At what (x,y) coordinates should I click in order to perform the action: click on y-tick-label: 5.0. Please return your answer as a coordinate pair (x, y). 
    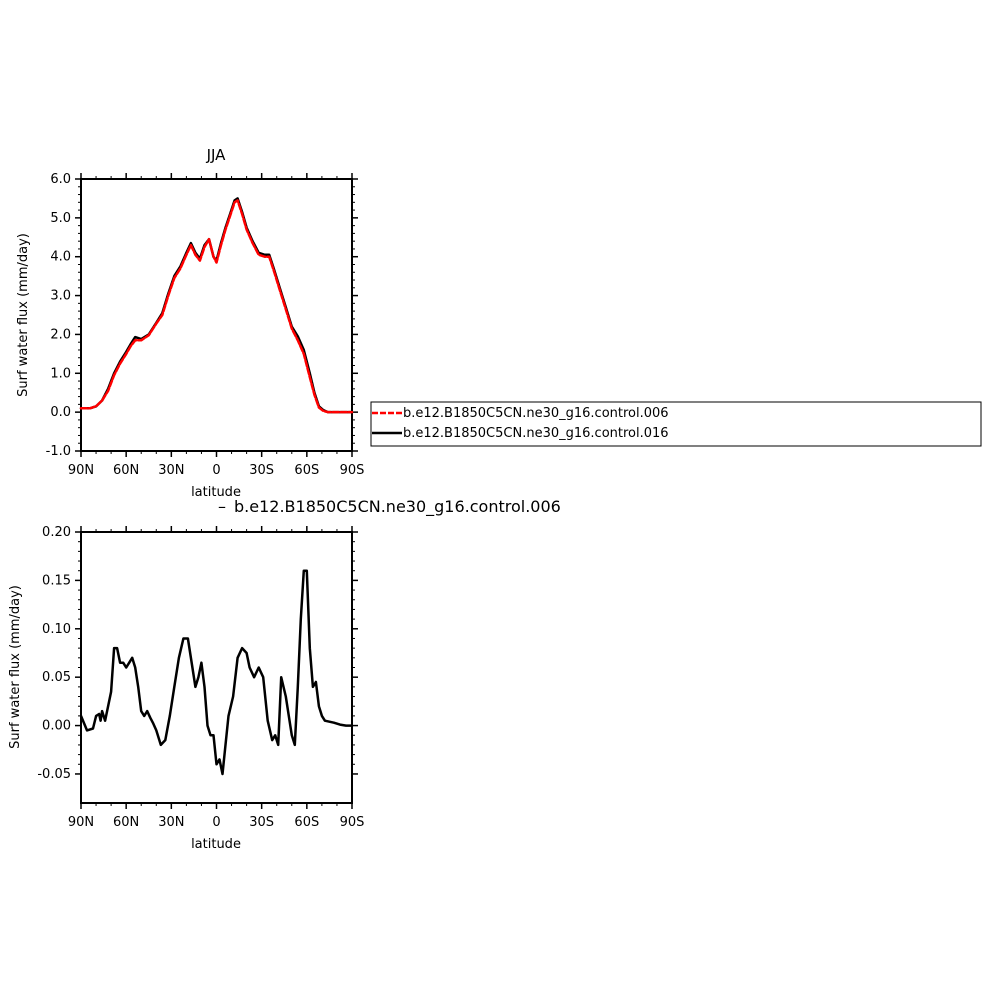
    Looking at the image, I should click on (60, 218).